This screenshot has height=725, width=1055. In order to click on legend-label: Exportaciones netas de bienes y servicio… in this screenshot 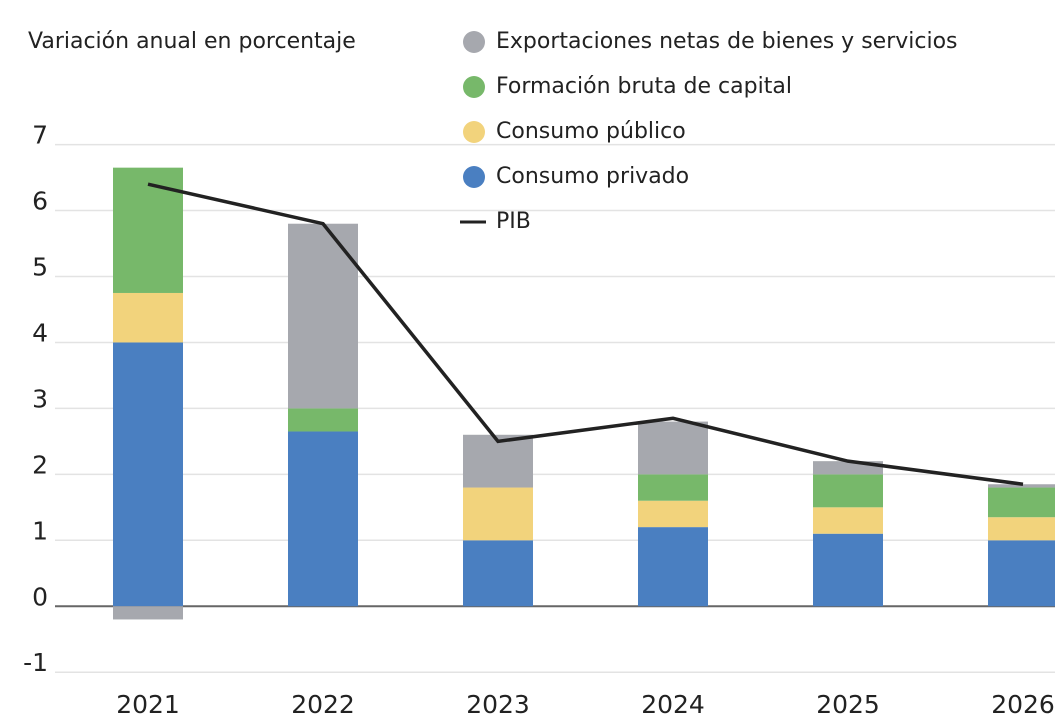, I will do `click(727, 41)`.